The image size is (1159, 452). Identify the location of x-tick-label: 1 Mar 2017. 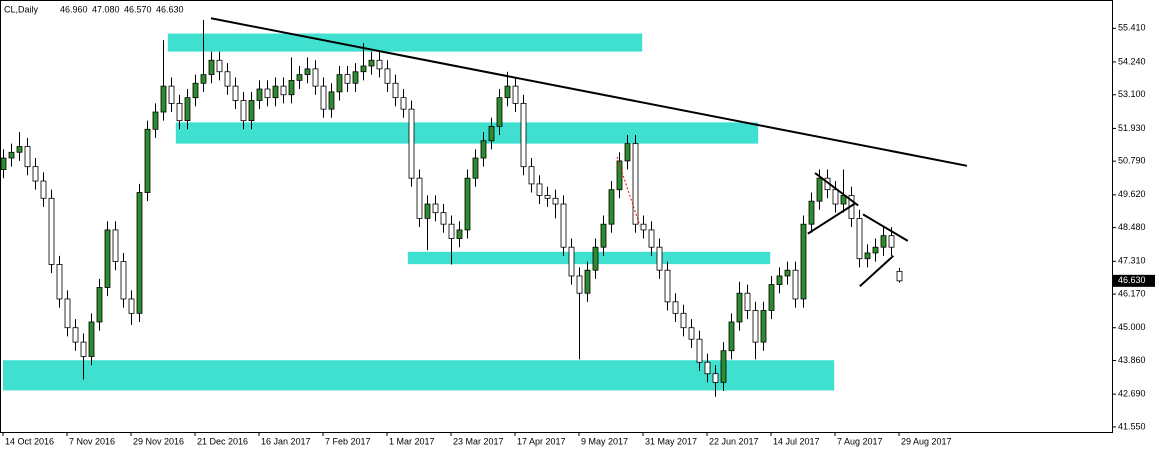
(412, 441).